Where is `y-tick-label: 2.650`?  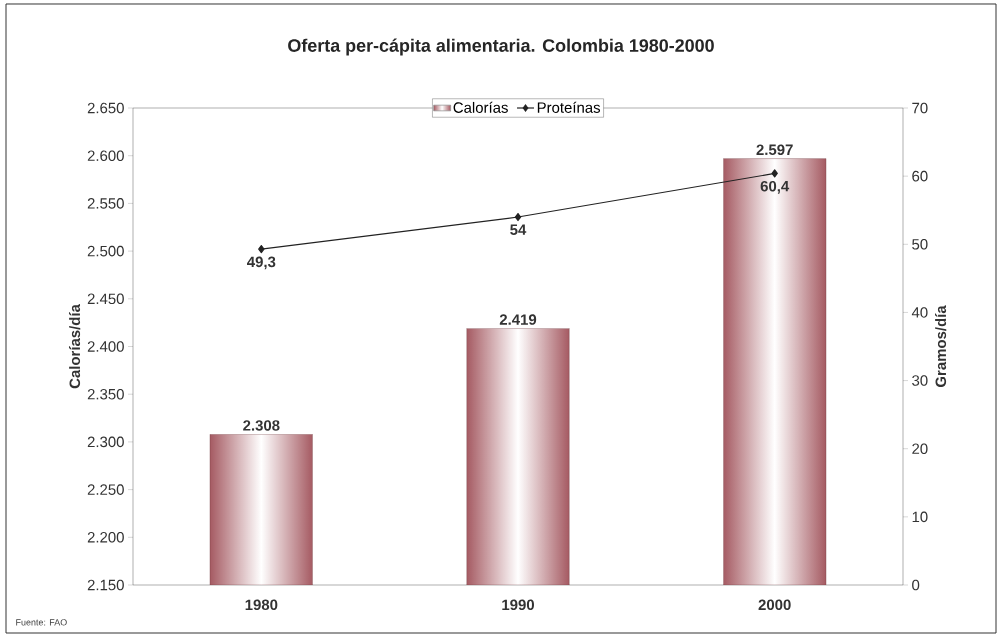
y-tick-label: 2.650 is located at coordinates (105, 108).